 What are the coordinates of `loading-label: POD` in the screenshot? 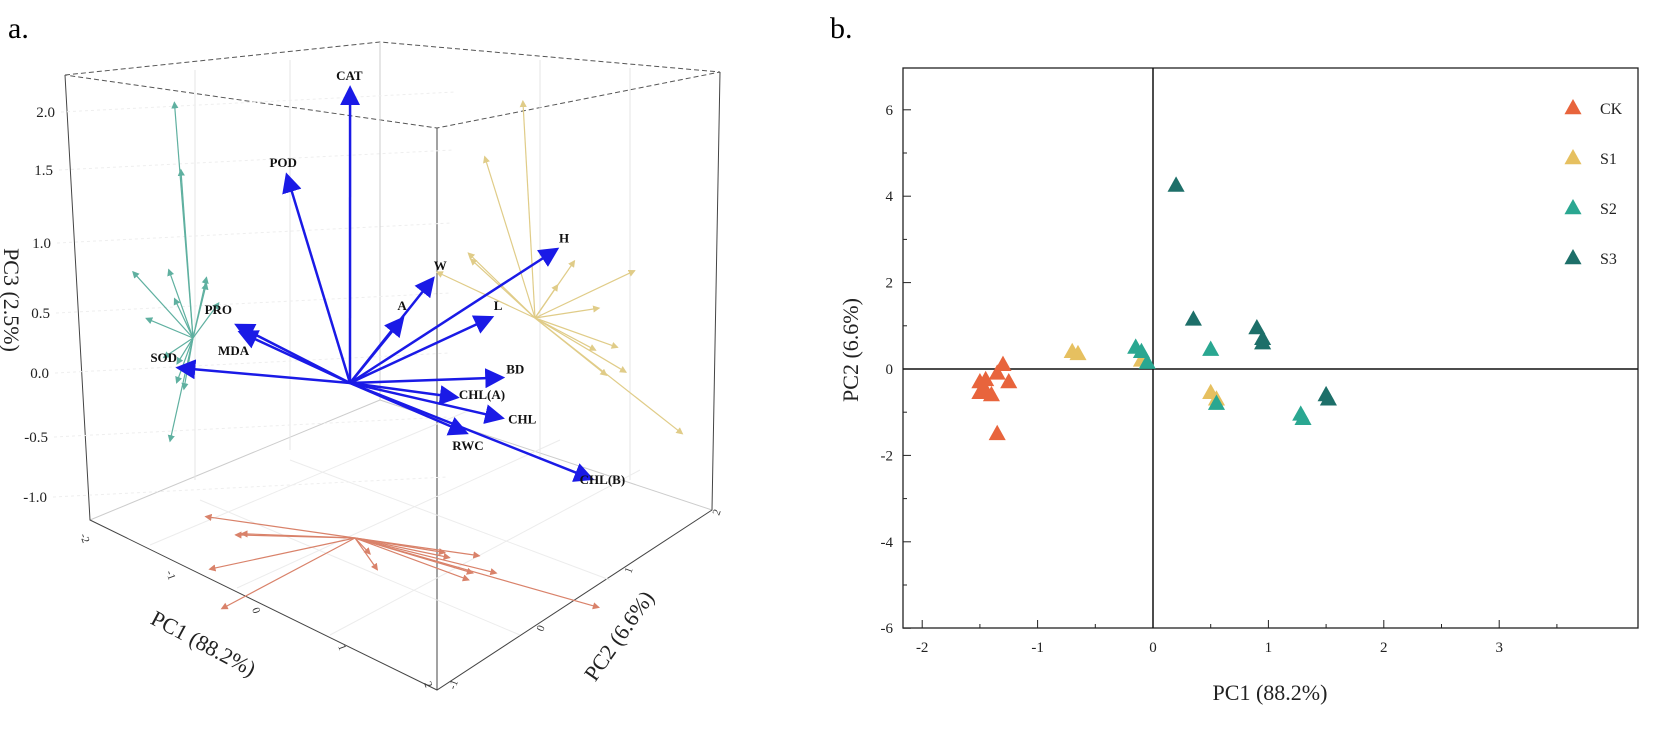 It's located at (282, 162).